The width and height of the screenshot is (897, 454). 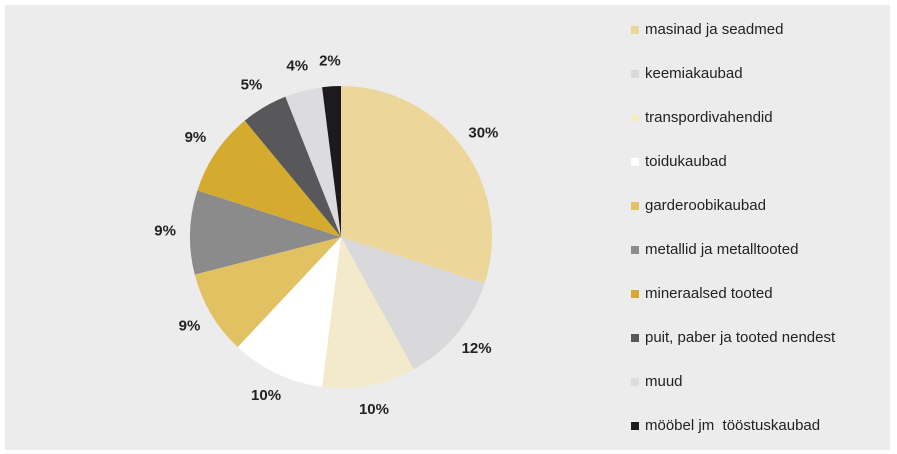 What do you see at coordinates (477, 348) in the screenshot?
I see `data-label: 12%` at bounding box center [477, 348].